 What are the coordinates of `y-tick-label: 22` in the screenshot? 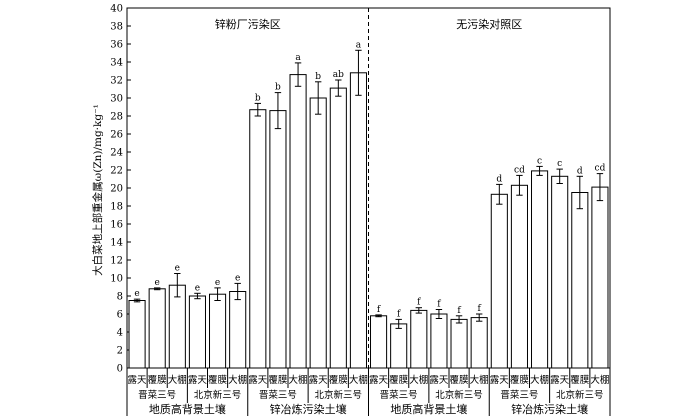 It's located at (116, 171).